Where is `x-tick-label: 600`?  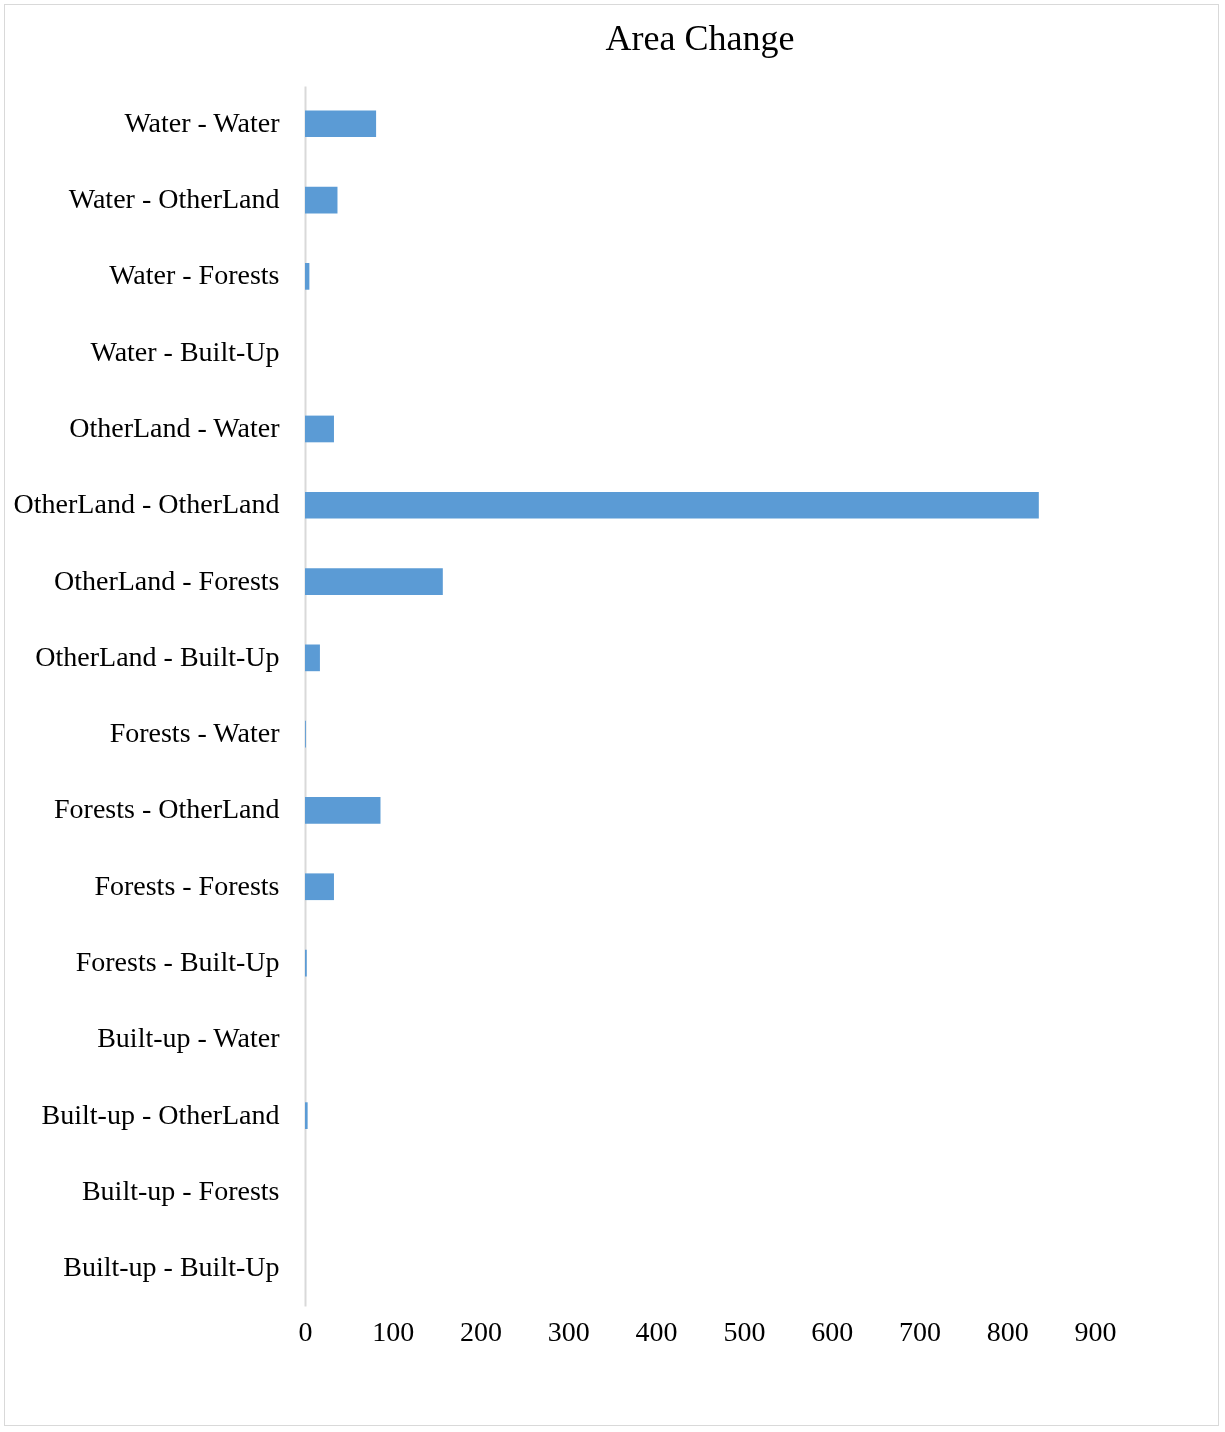
x-tick-label: 600 is located at coordinates (832, 1331).